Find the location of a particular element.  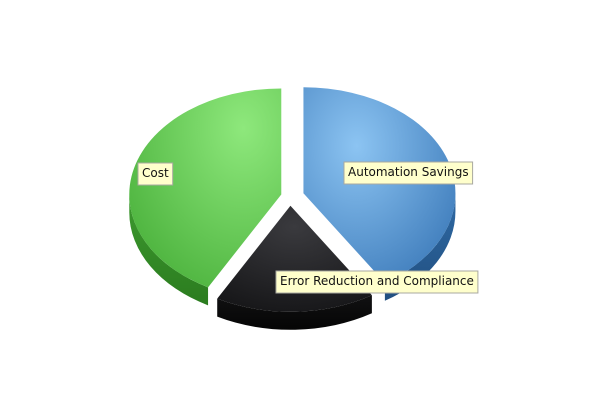

slice-cost is located at coordinates (205, 188).